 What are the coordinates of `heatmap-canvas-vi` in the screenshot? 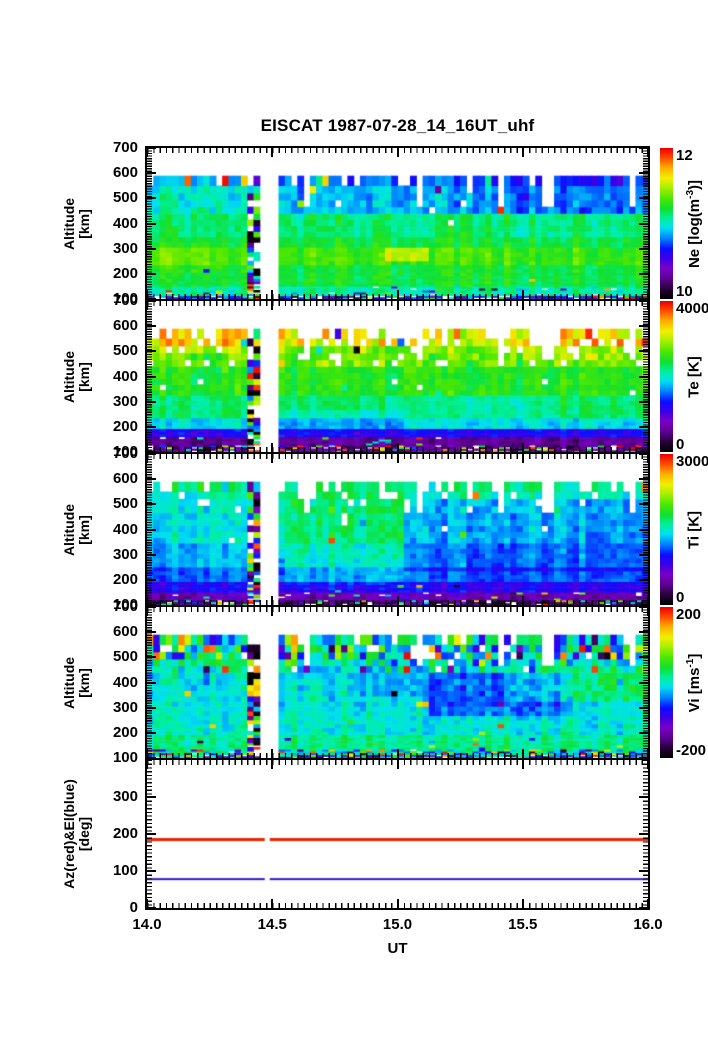 It's located at (397, 682).